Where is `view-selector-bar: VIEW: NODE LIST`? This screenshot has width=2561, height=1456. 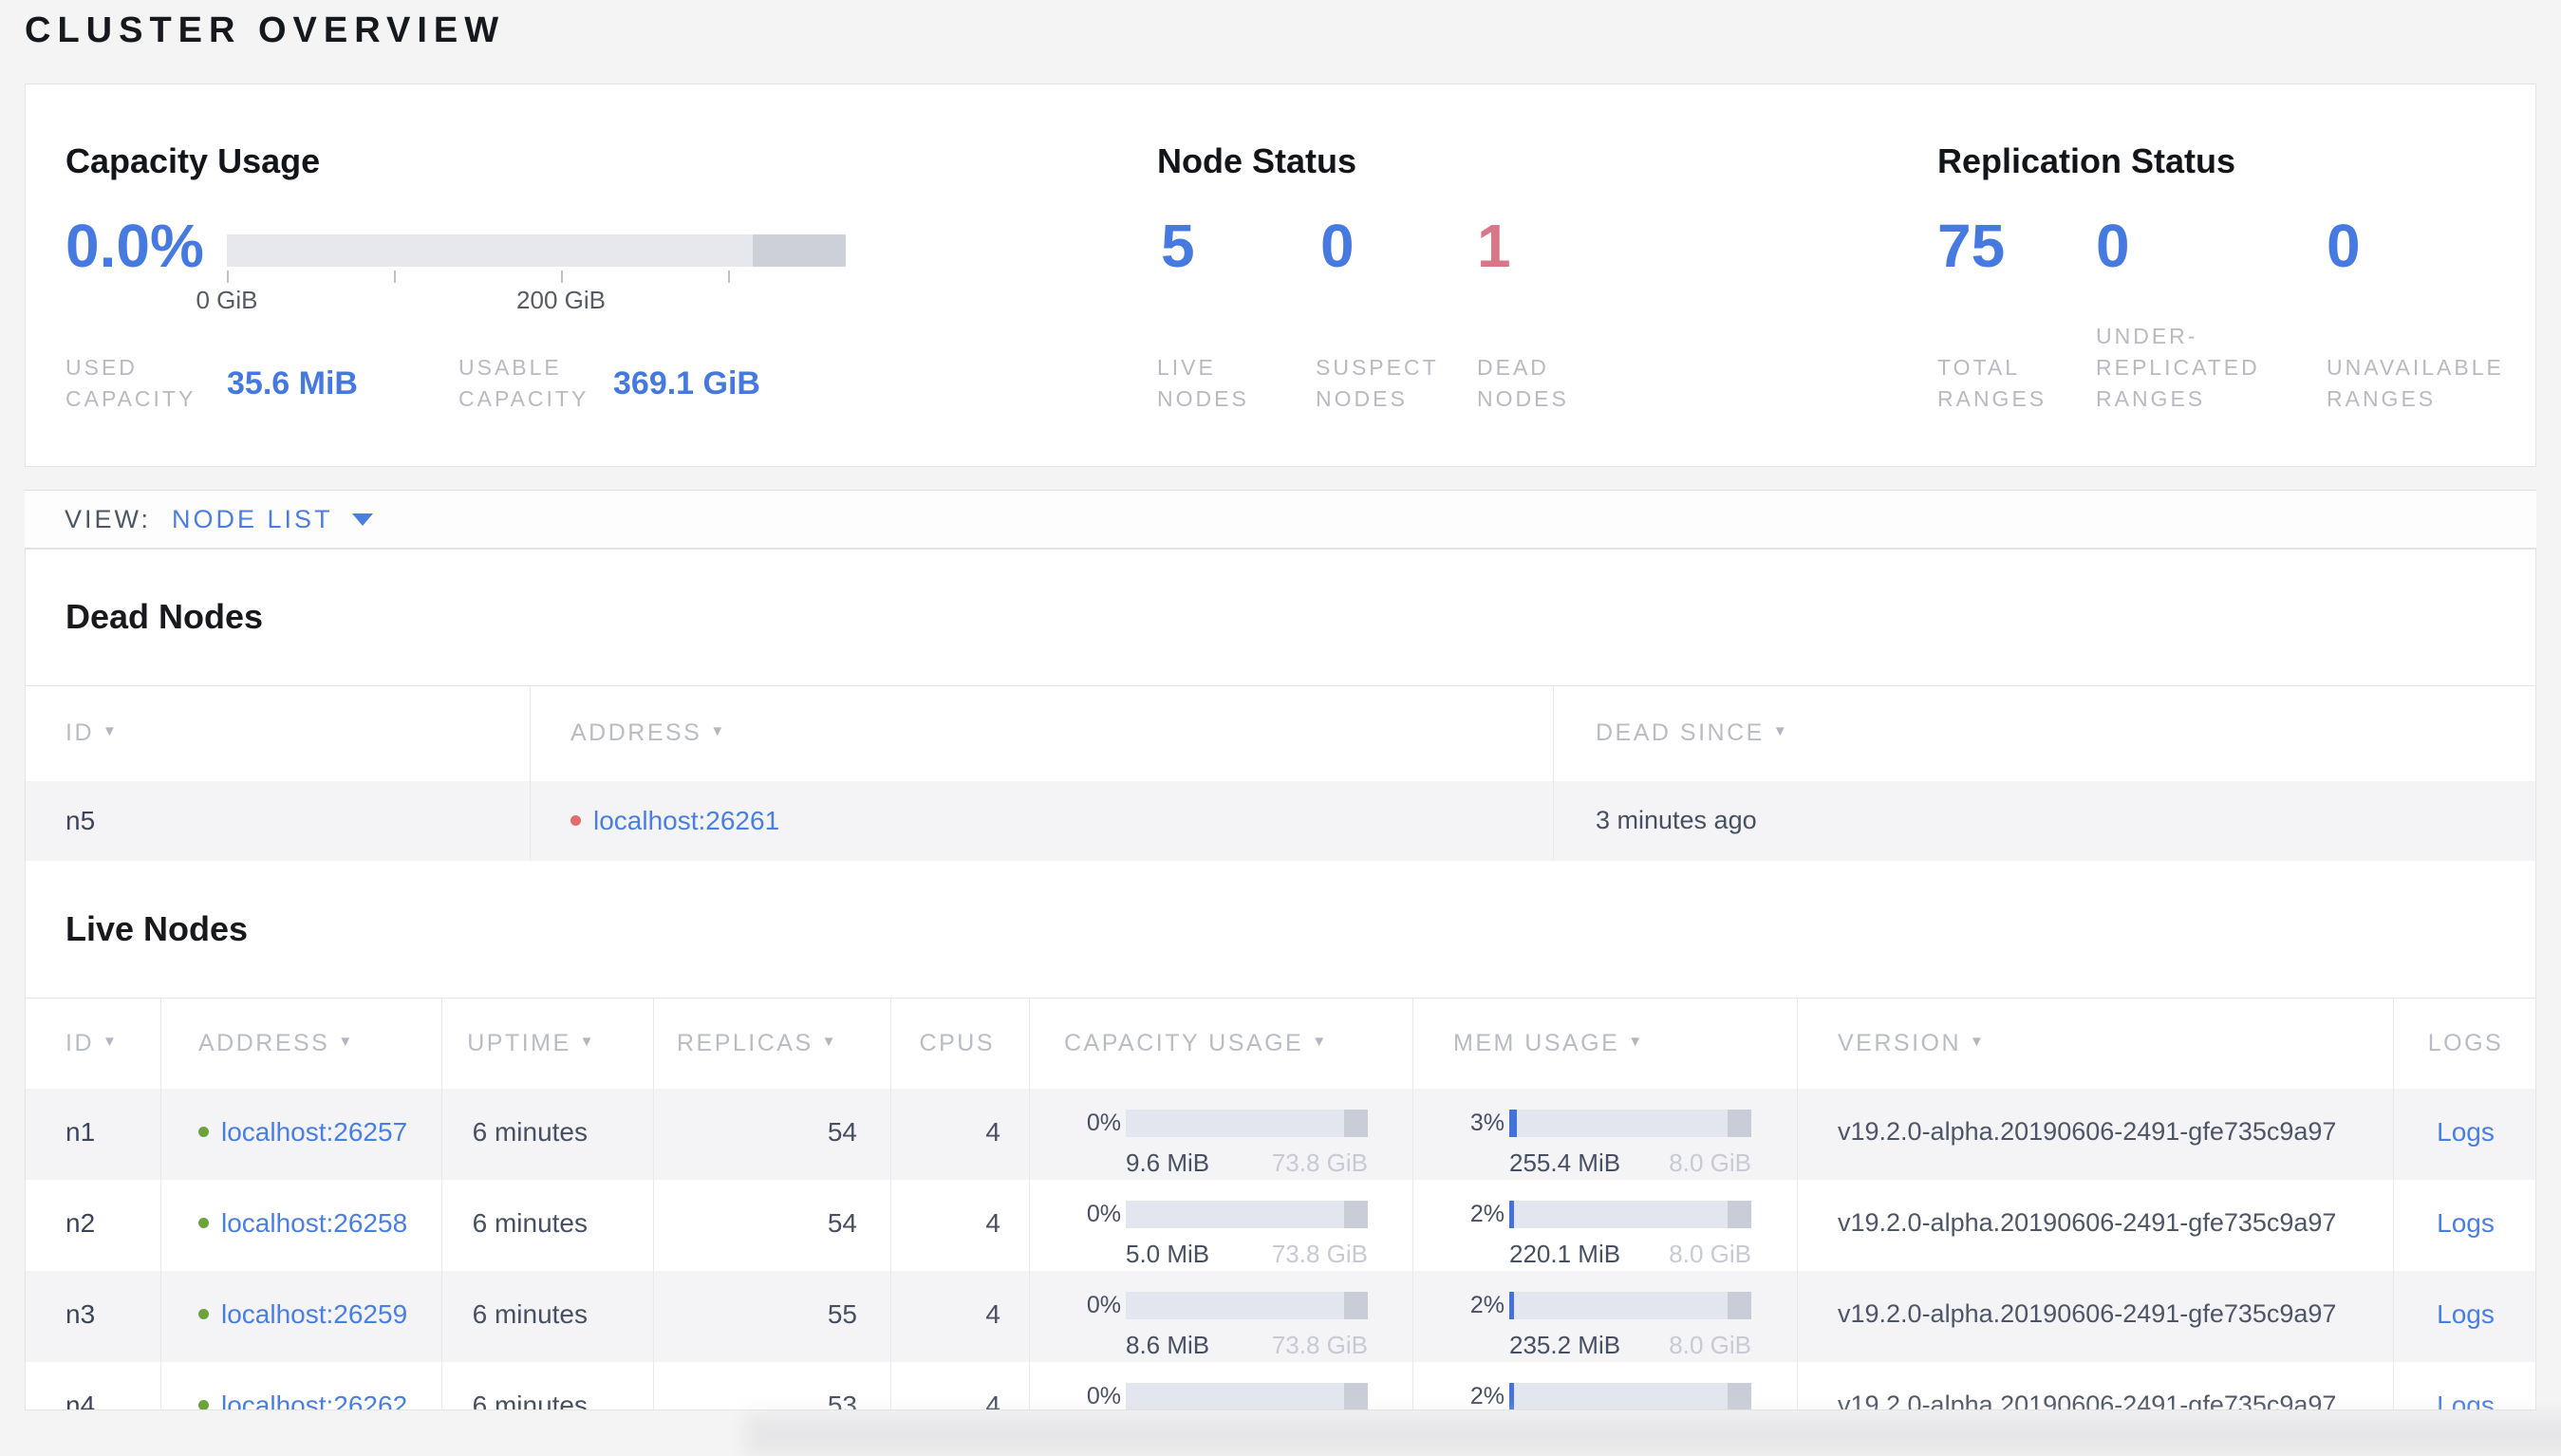
view-selector-bar: VIEW: NODE LIST is located at coordinates (1280, 519).